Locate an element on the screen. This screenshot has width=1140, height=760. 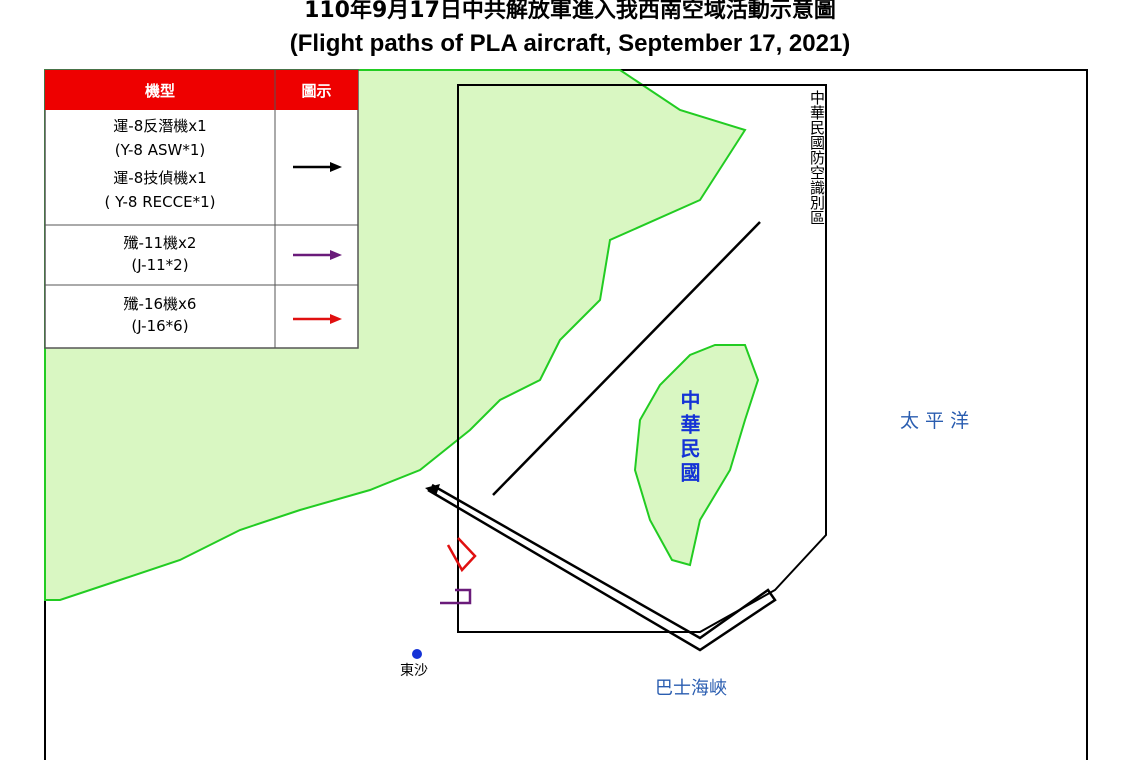
j11-path is located at coordinates (456, 596).